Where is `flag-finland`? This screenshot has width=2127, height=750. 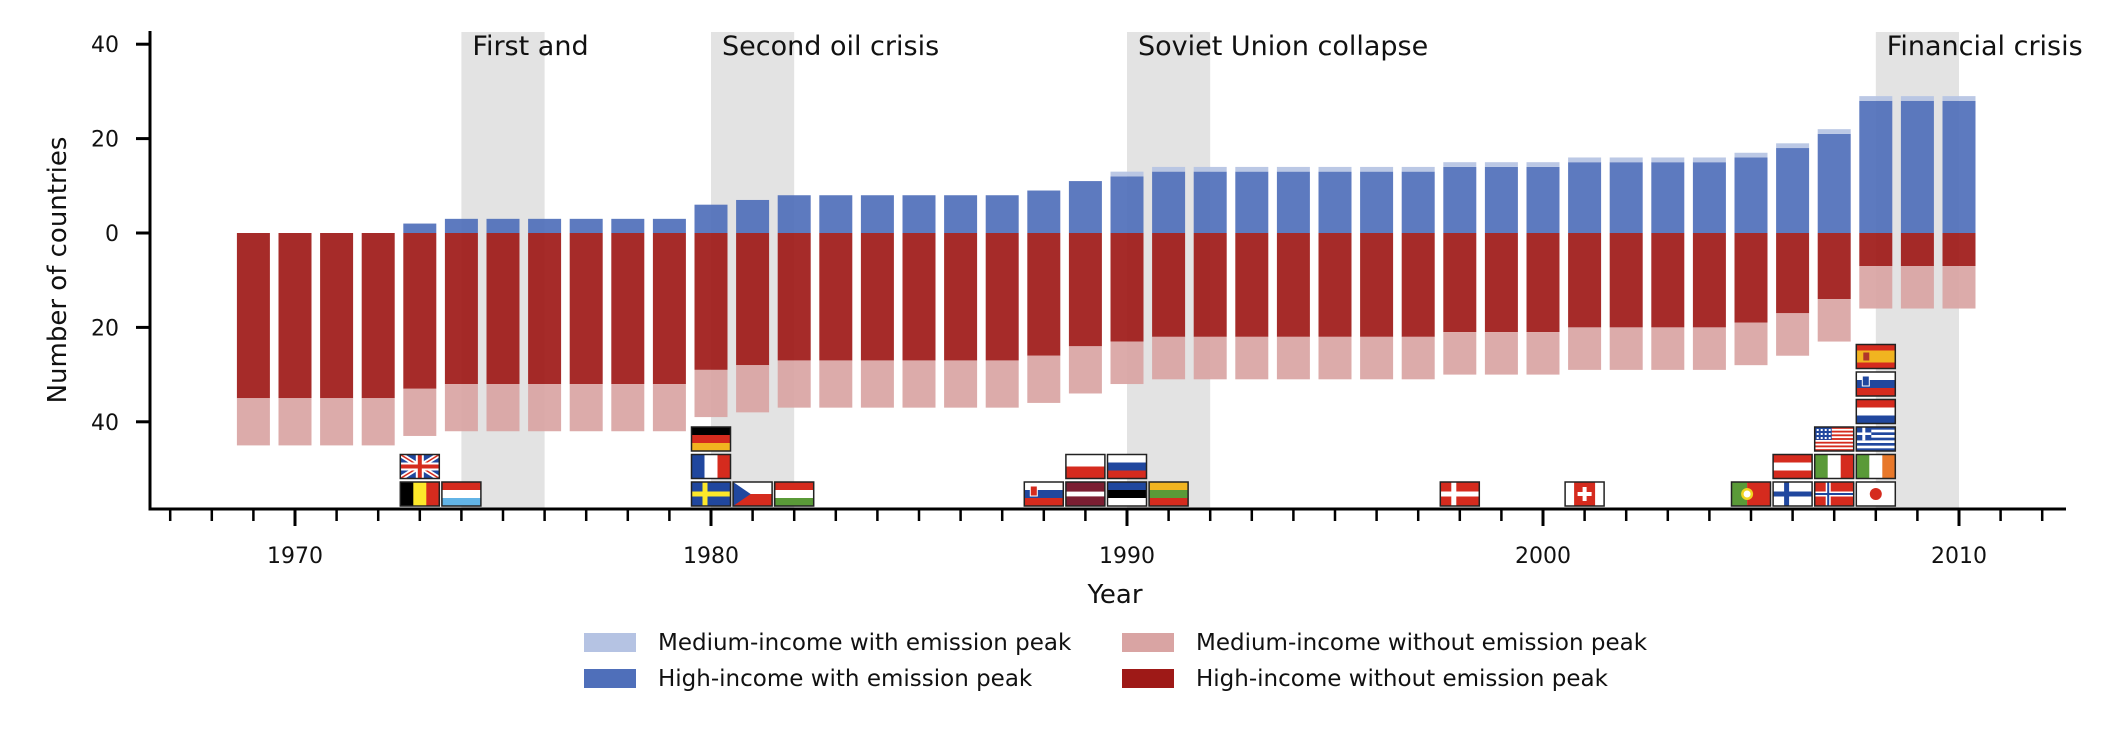 flag-finland is located at coordinates (1792, 494).